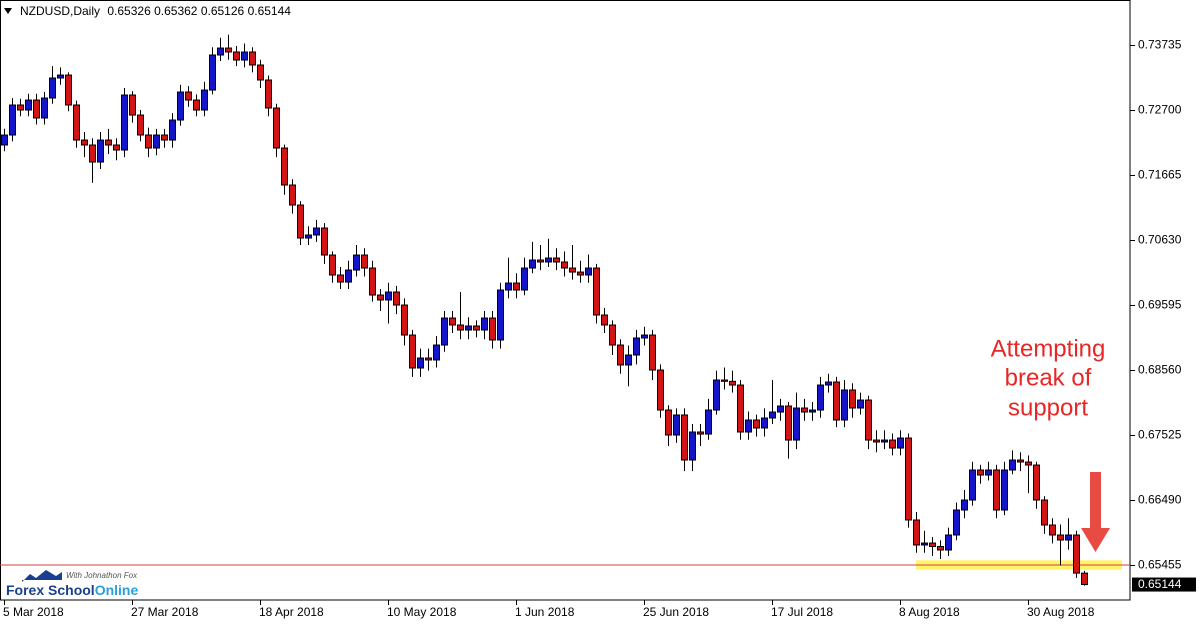 Image resolution: width=1200 pixels, height=627 pixels. I want to click on x-tick-label: 30 Aug 2018, so click(1061, 612).